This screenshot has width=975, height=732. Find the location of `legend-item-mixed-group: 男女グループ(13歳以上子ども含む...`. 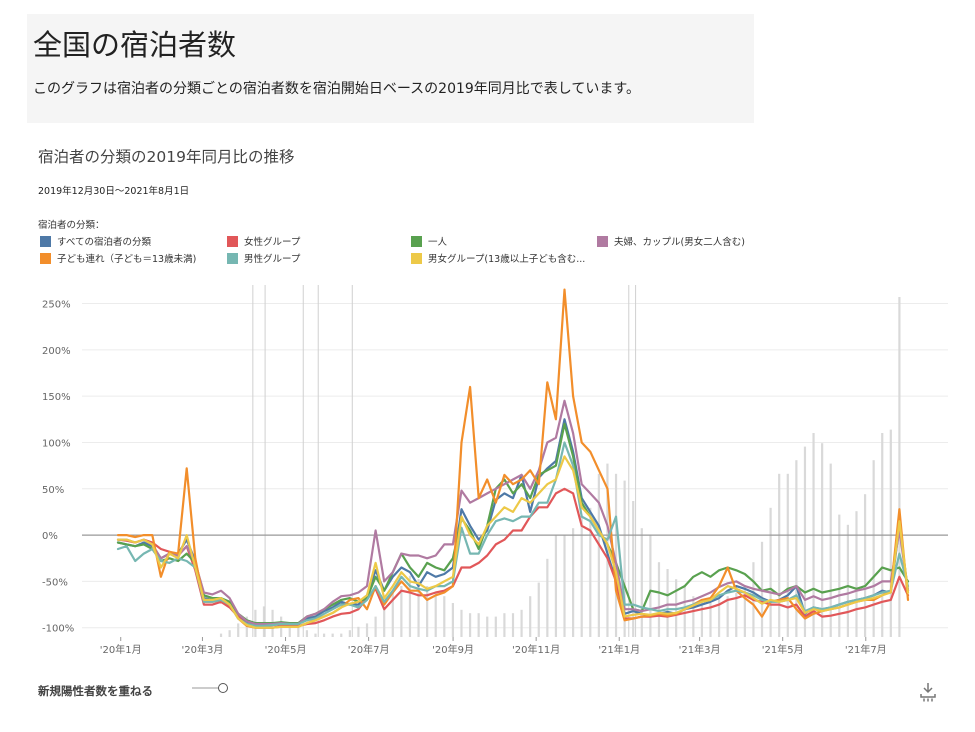

legend-item-mixed-group: 男女グループ(13歳以上子ども含む... is located at coordinates (498, 258).